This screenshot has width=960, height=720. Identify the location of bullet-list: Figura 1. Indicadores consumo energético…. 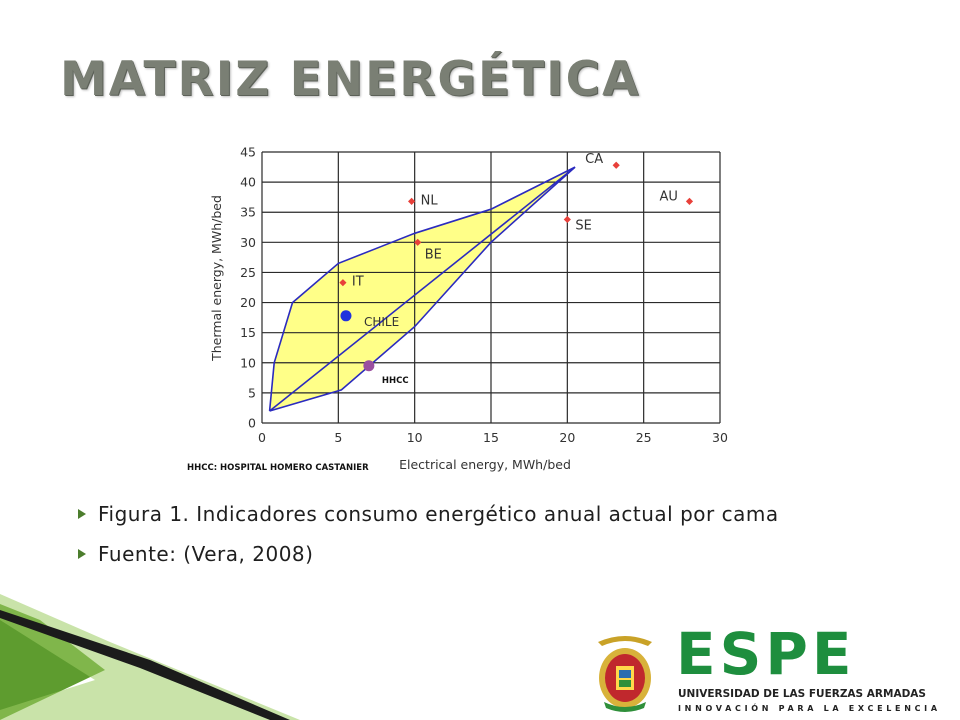
(474, 540).